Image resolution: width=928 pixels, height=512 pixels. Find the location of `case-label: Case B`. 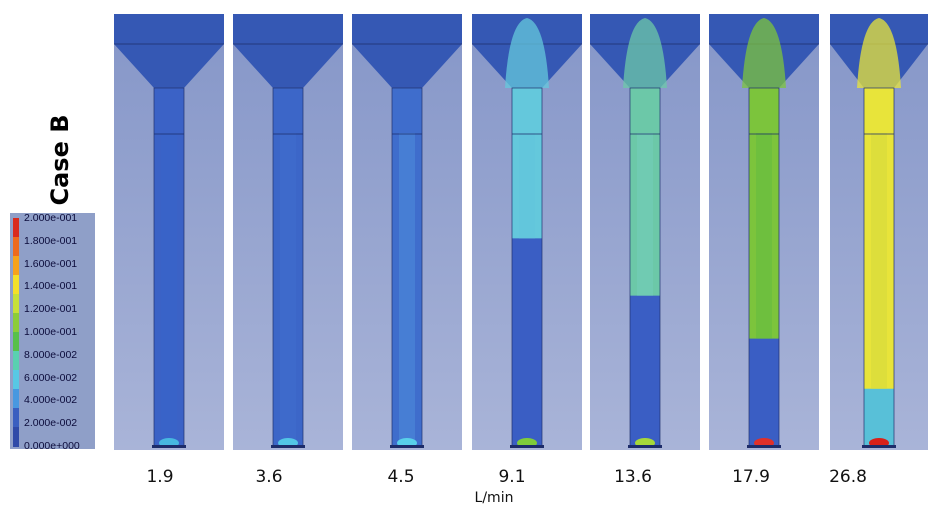

case-label: Case B is located at coordinates (60, 160).